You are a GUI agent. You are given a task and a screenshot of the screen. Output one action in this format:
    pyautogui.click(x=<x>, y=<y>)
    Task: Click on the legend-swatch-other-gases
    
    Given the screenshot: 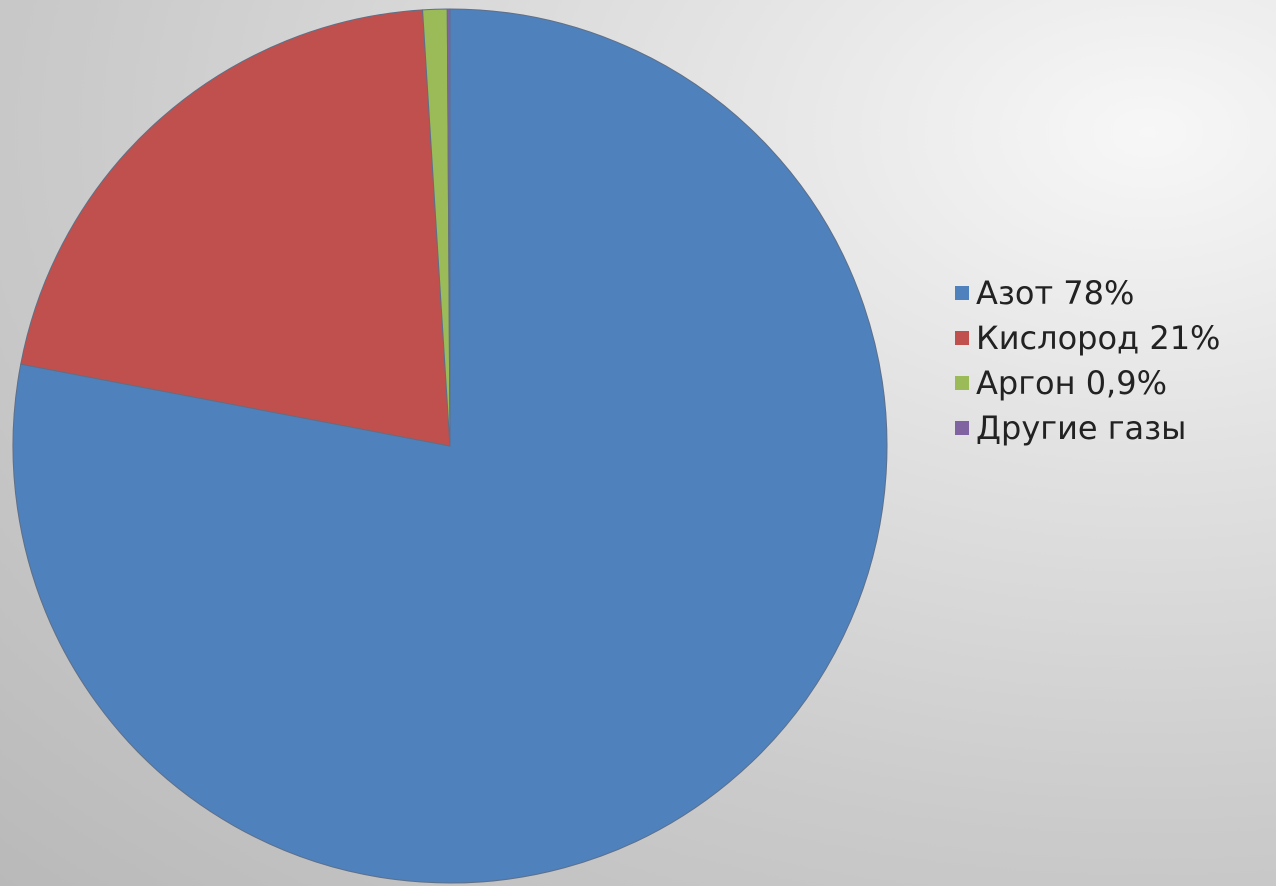 What is the action you would take?
    pyautogui.click(x=962, y=427)
    